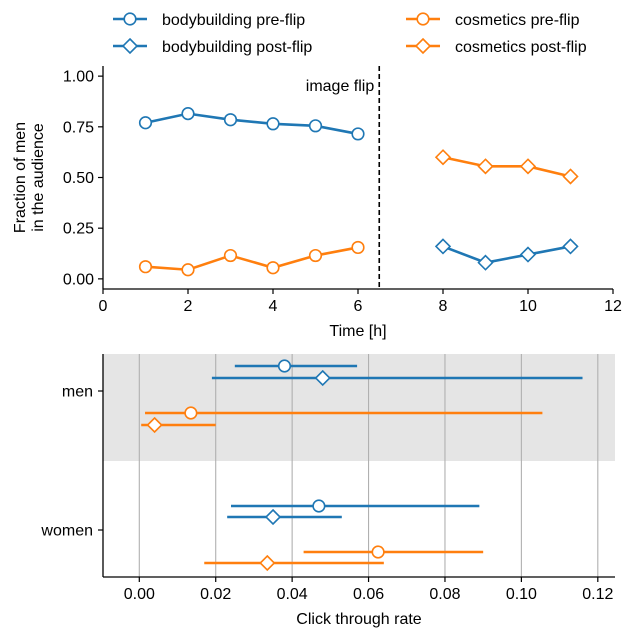 Image resolution: width=626 pixels, height=628 pixels. I want to click on highlight-band-men, so click(359, 407).